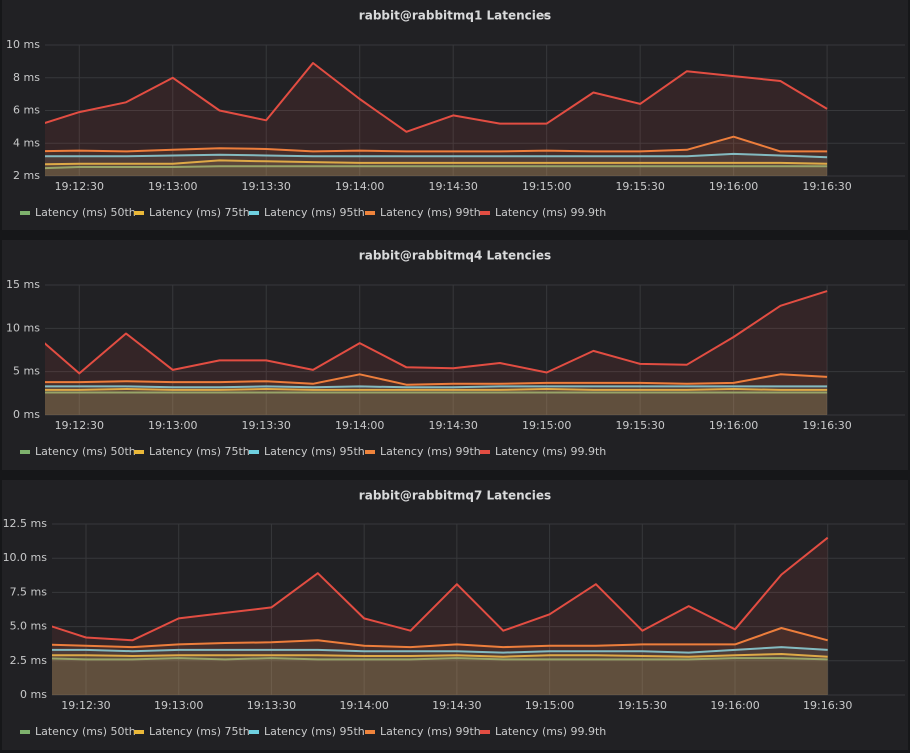 This screenshot has width=910, height=753. I want to click on panel-menu-caret, so click(545, 16).